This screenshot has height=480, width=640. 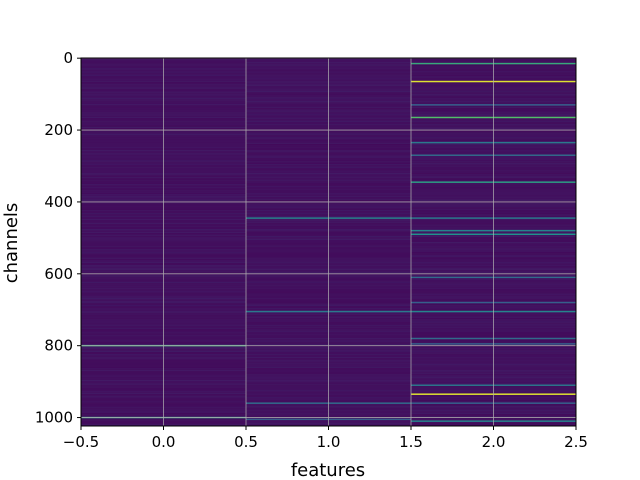 What do you see at coordinates (58, 130) in the screenshot?
I see `y-tick-label: 200` at bounding box center [58, 130].